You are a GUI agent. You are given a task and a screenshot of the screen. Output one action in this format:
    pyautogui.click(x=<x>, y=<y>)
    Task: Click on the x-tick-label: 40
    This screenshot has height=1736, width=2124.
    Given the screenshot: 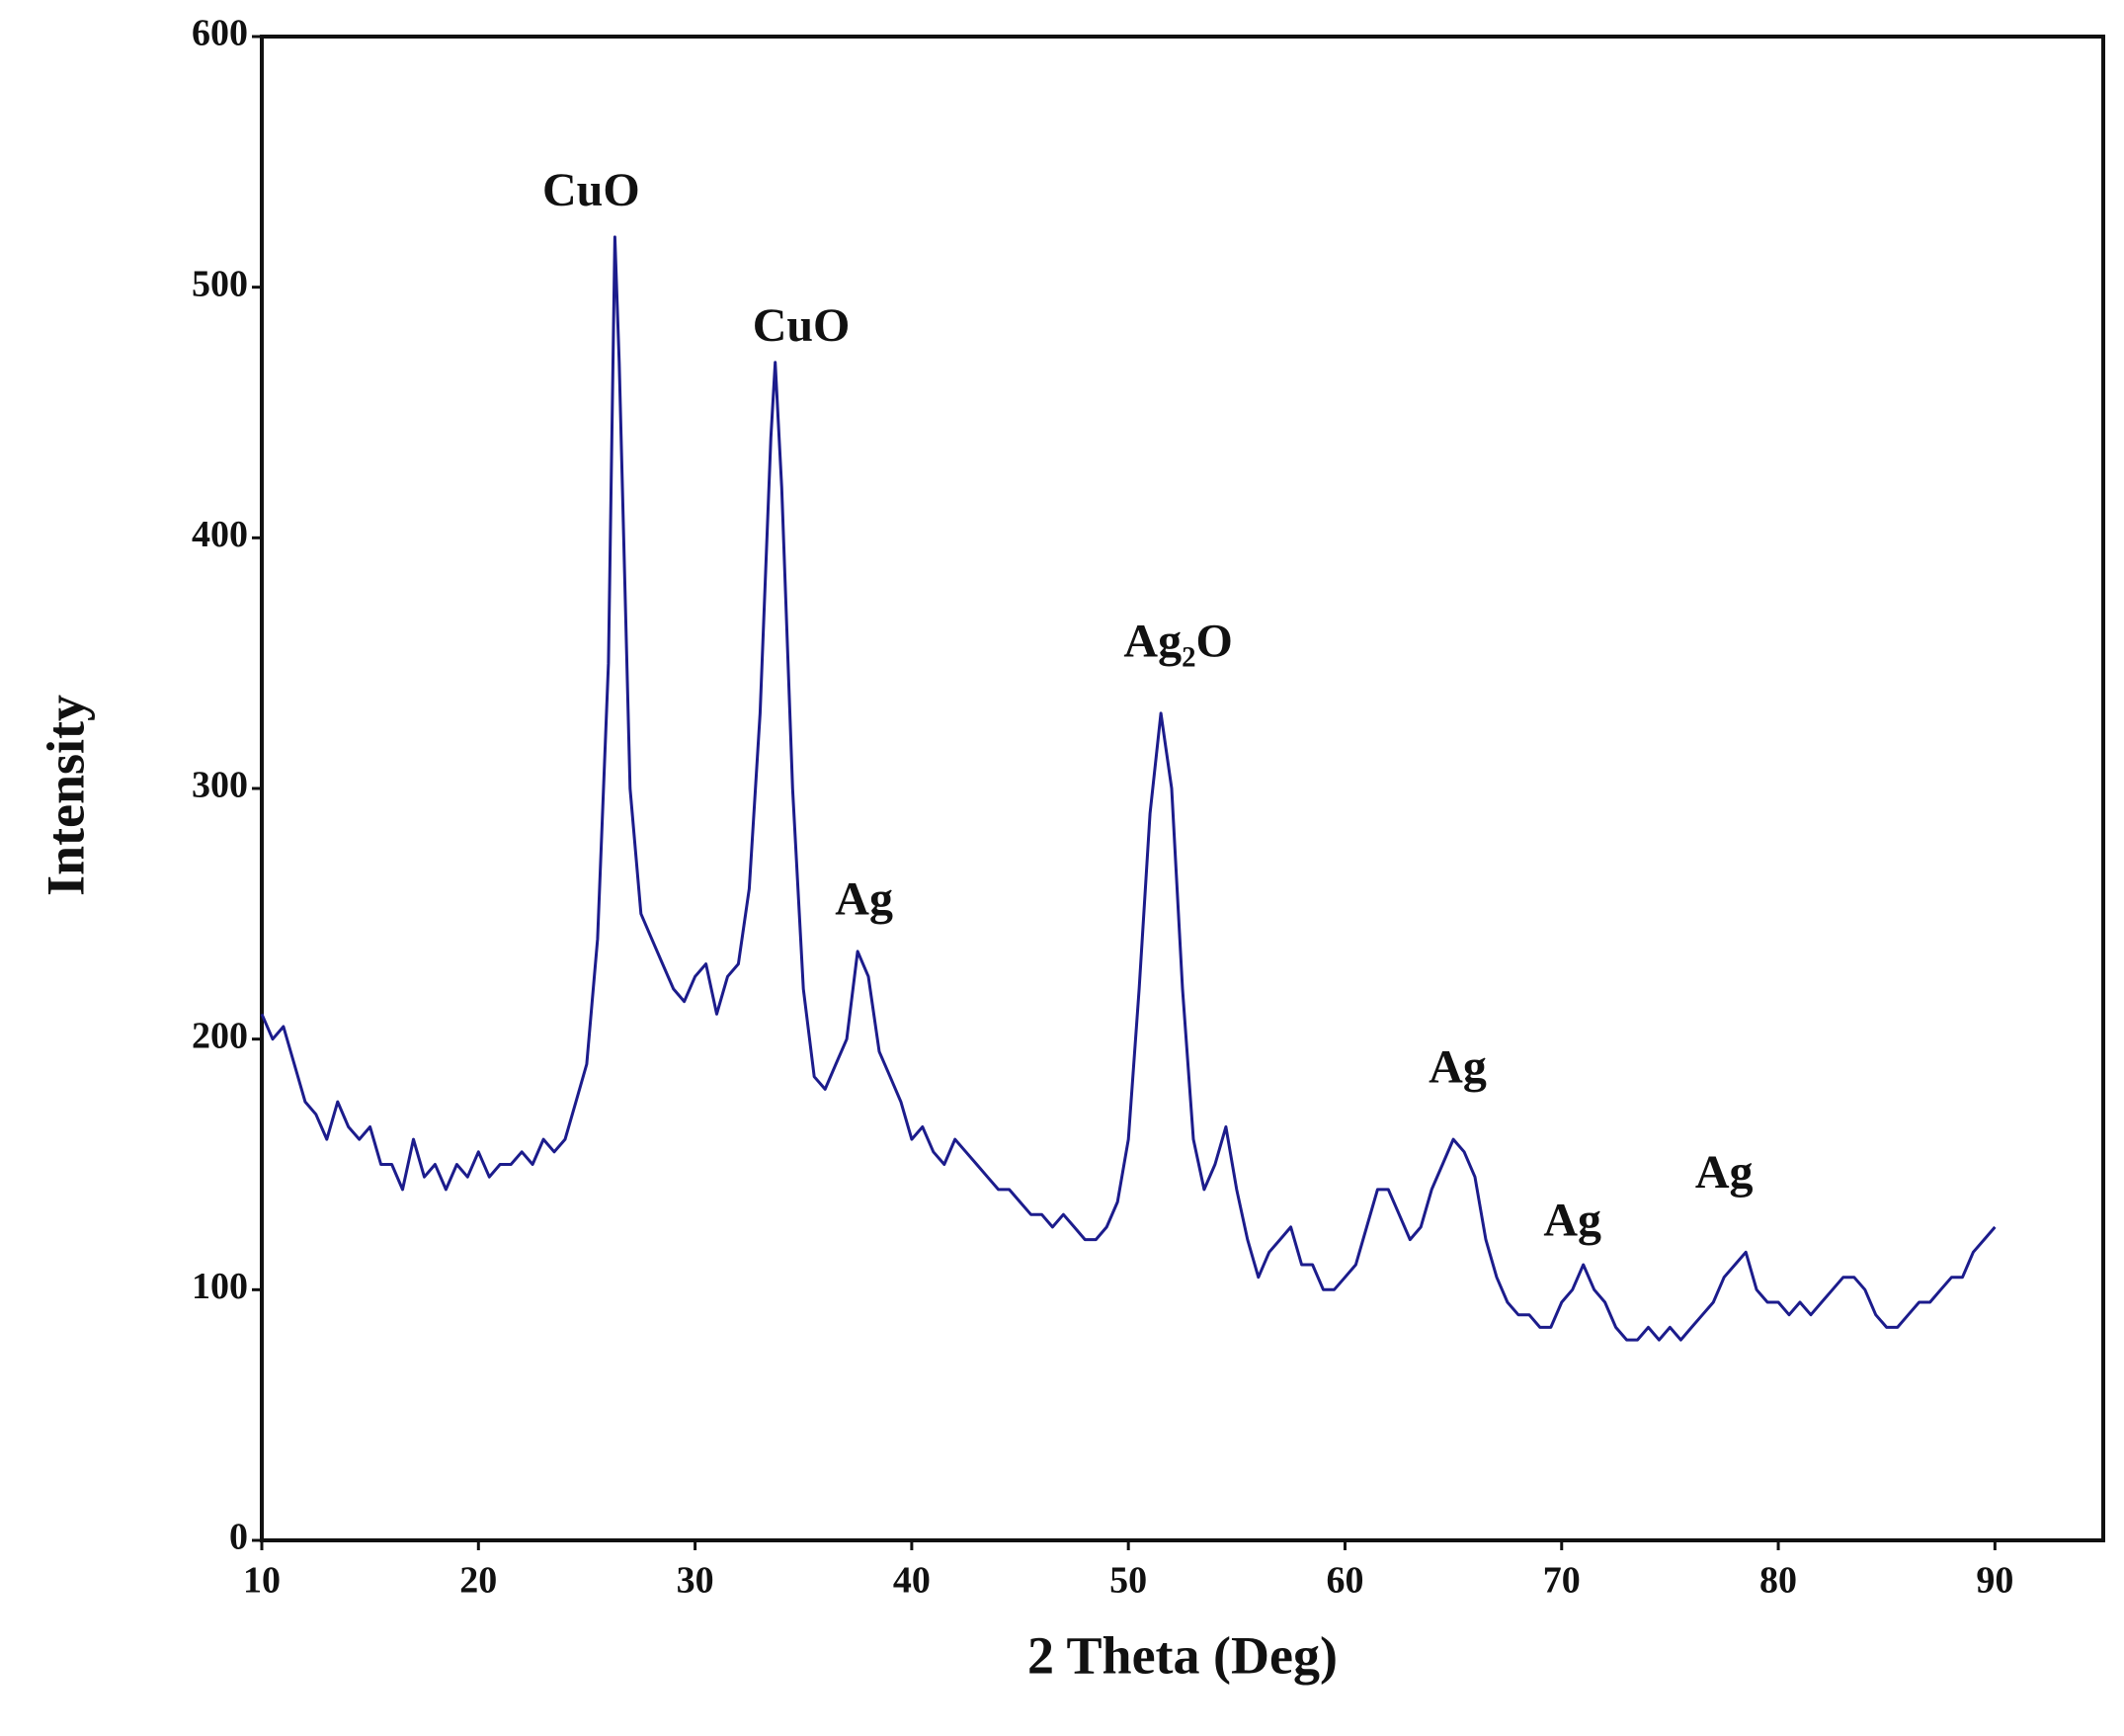 What is the action you would take?
    pyautogui.click(x=912, y=1581)
    